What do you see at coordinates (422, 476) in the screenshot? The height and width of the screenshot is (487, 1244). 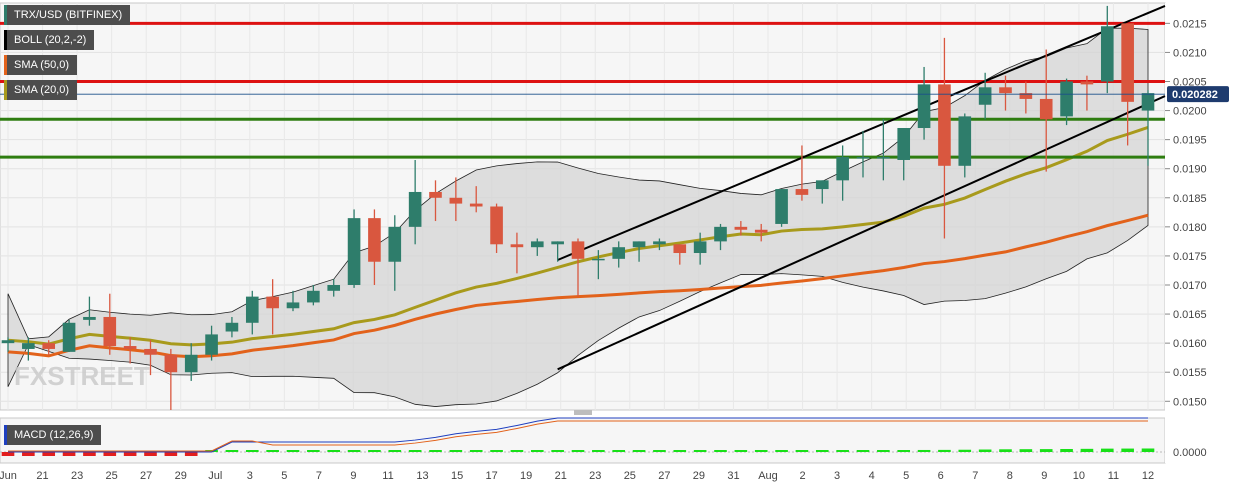 I see `x-tick-label: 13` at bounding box center [422, 476].